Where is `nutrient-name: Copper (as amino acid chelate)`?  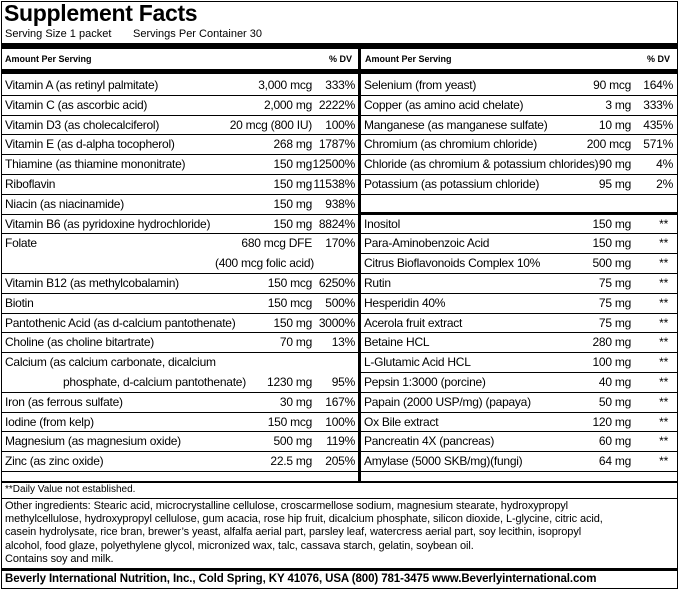
nutrient-name: Copper (as amino acid chelate) is located at coordinates (444, 104).